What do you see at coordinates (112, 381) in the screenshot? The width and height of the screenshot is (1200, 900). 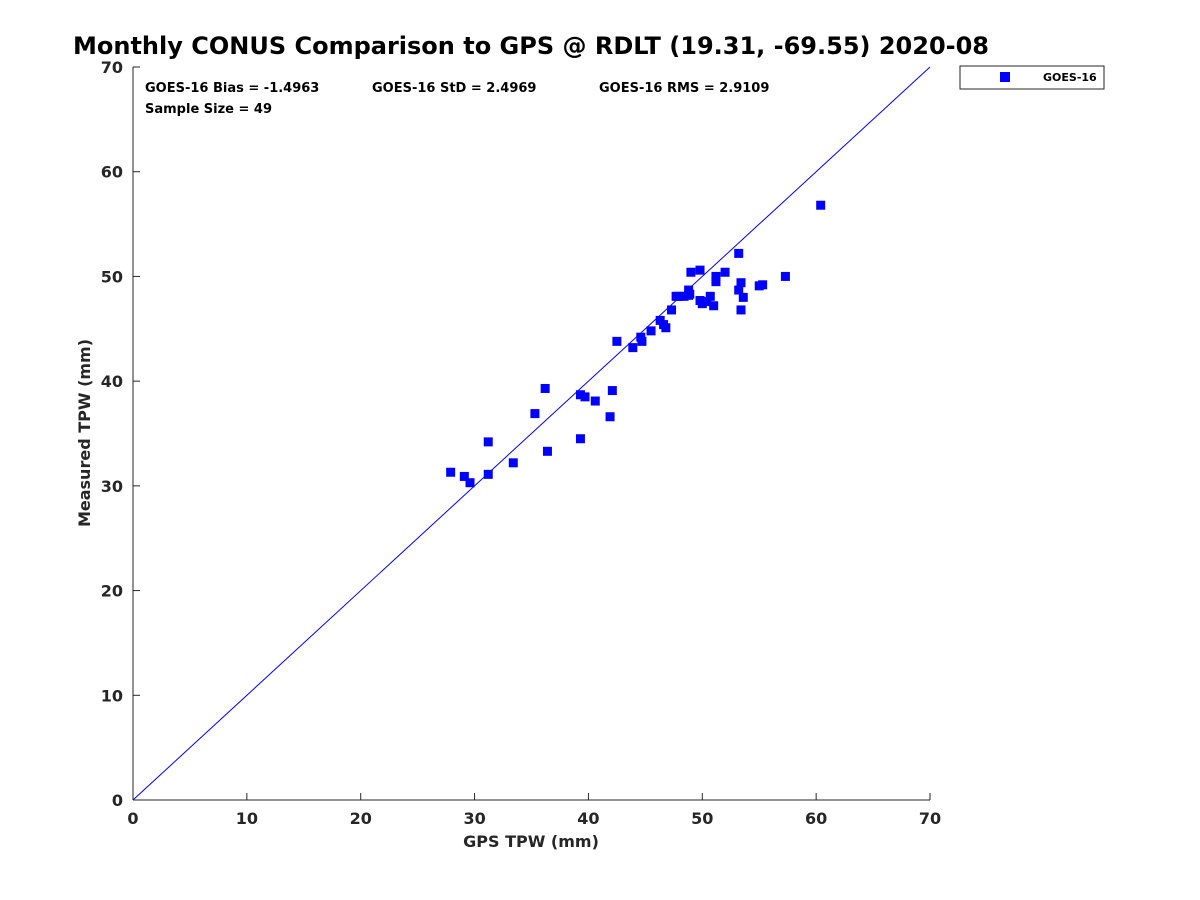 I see `y-tick-label: 40` at bounding box center [112, 381].